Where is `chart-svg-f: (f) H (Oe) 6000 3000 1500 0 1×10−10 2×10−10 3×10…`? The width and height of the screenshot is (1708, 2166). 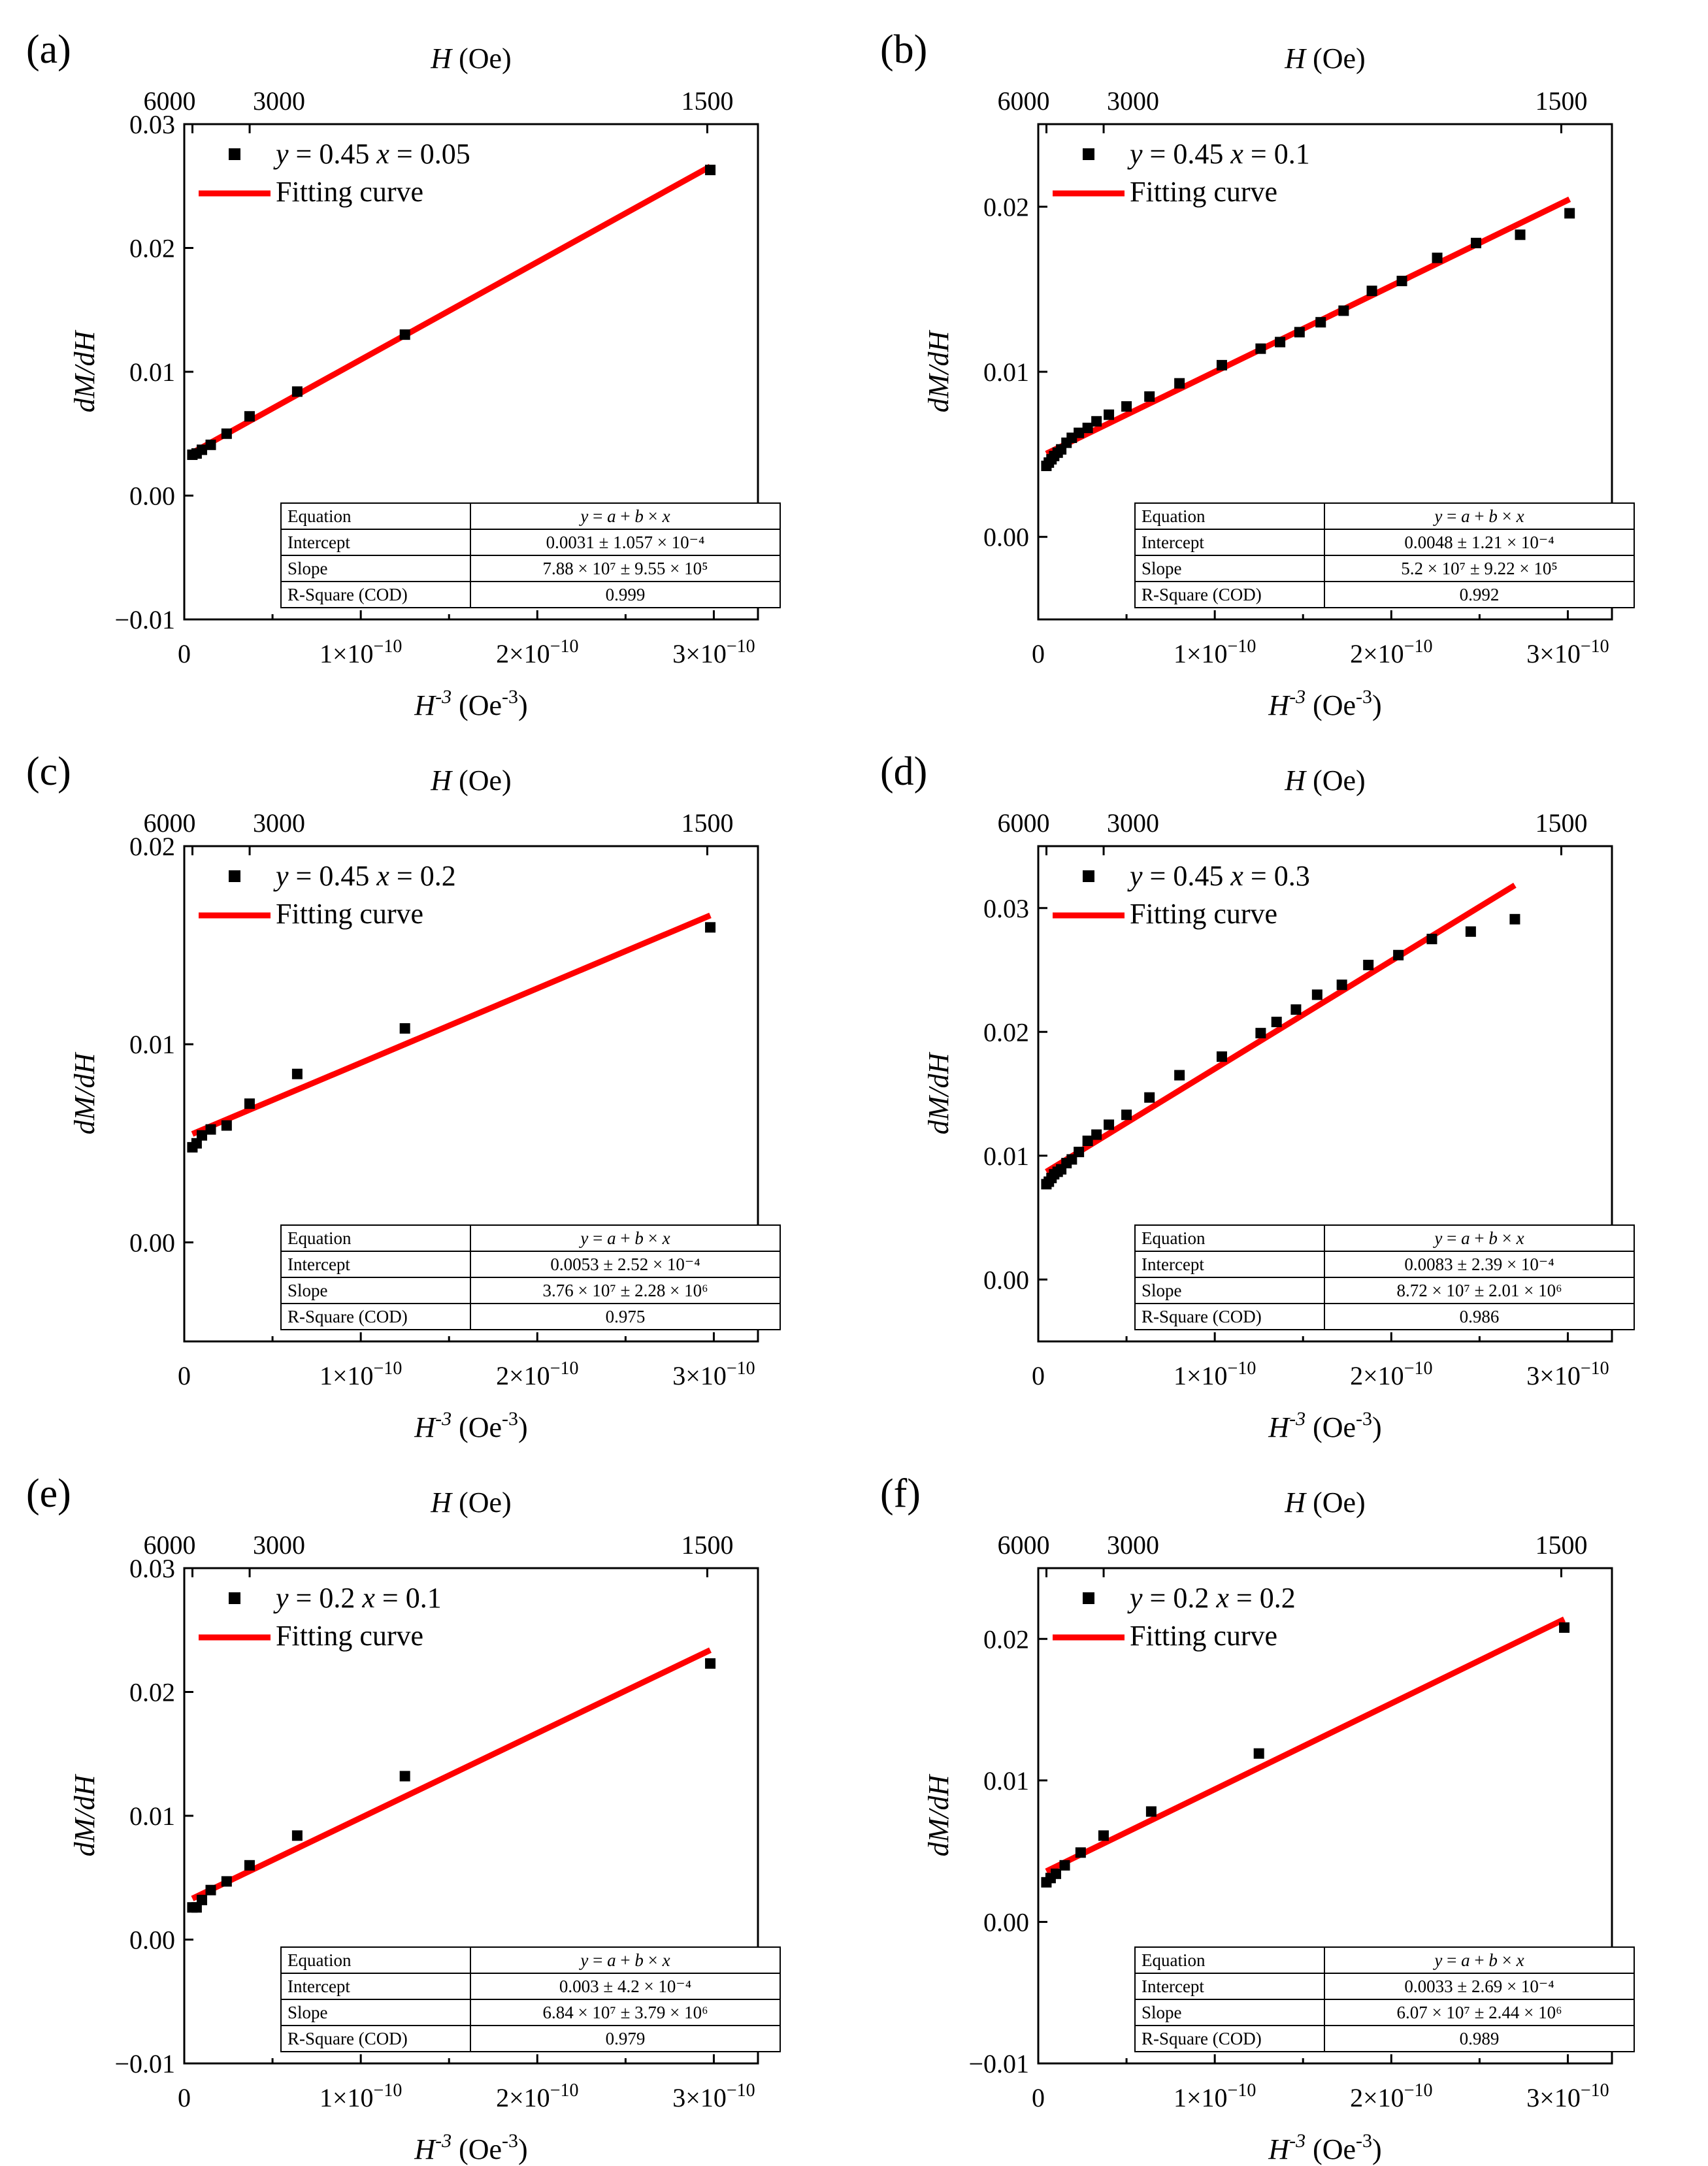 chart-svg-f: (f) H (Oe) 6000 3000 1500 0 1×10−10 2×10−10 3×10… is located at coordinates (1257, 1818).